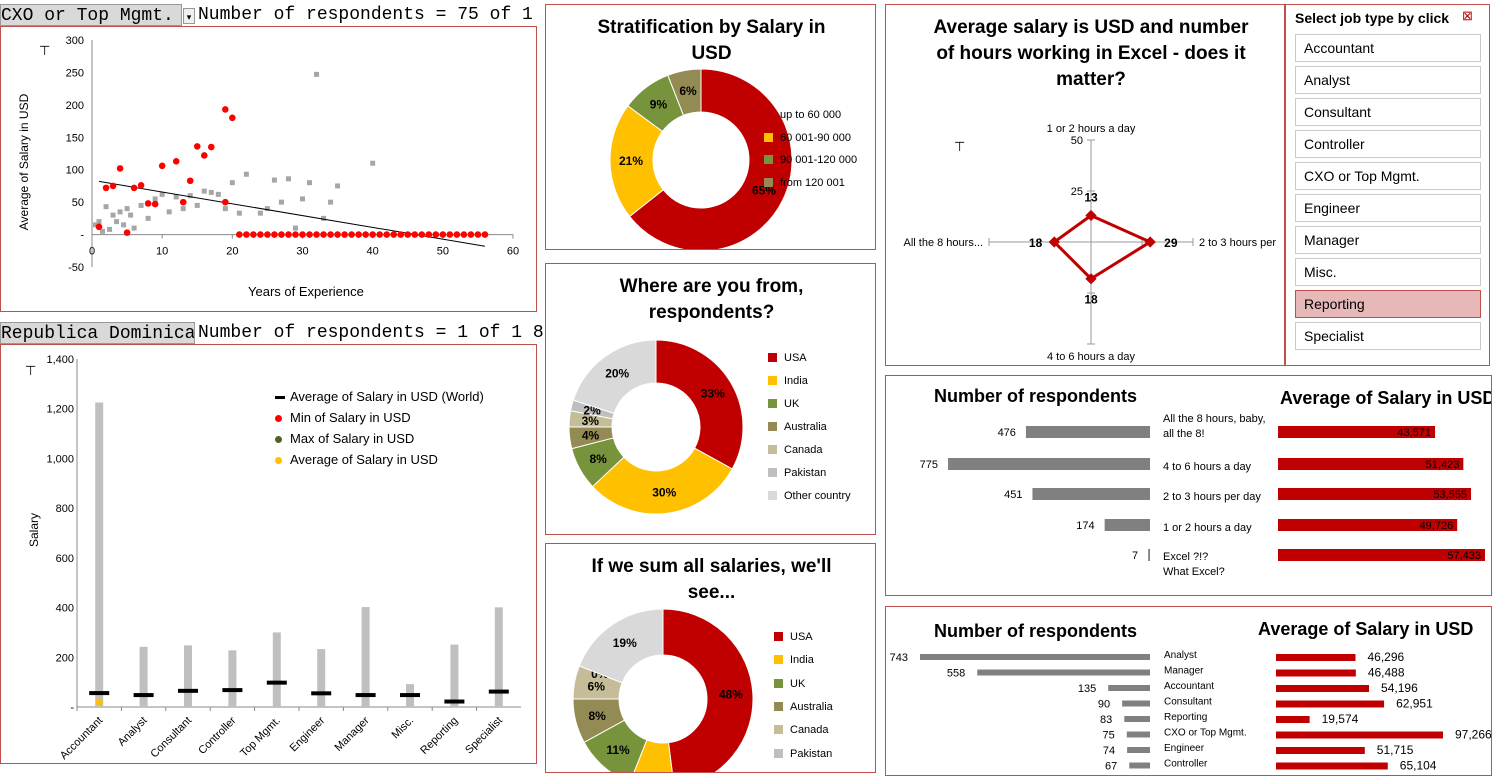  Describe the element at coordinates (1171, 243) in the screenshot. I see `radar-value-label: 29` at that location.